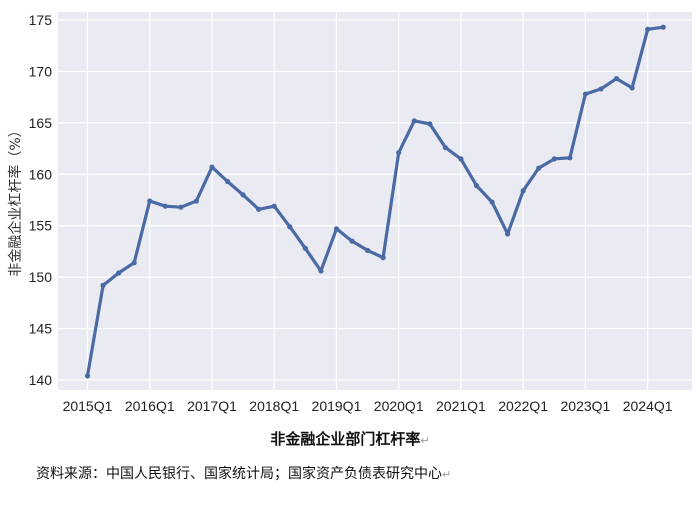 The height and width of the screenshot is (510, 700). I want to click on x-tick-label: 2021Q1, so click(461, 406).